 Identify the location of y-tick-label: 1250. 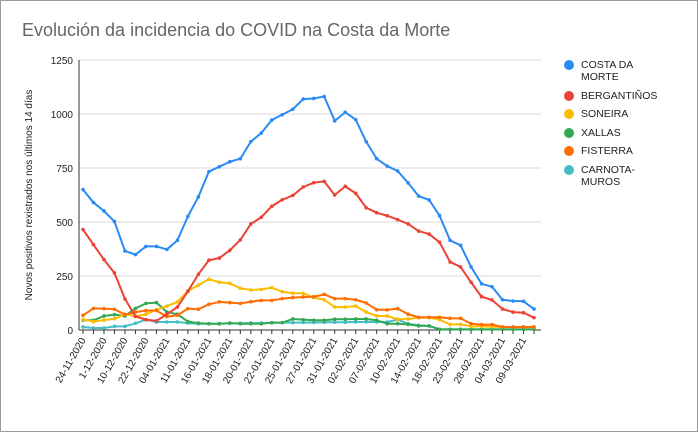
(62, 61).